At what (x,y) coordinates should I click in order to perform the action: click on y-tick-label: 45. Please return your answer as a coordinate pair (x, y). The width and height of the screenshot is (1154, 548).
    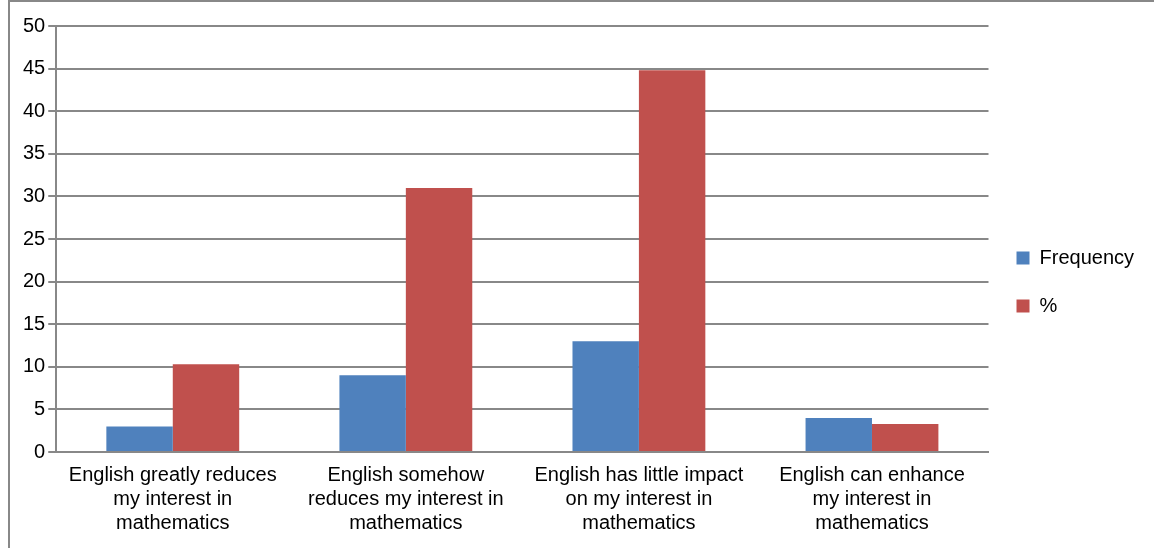
    Looking at the image, I should click on (34, 67).